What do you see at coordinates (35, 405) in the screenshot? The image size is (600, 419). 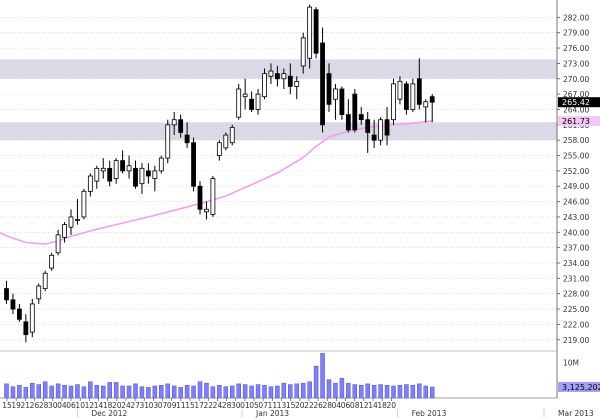 I see `x-tick-label: 26` at bounding box center [35, 405].